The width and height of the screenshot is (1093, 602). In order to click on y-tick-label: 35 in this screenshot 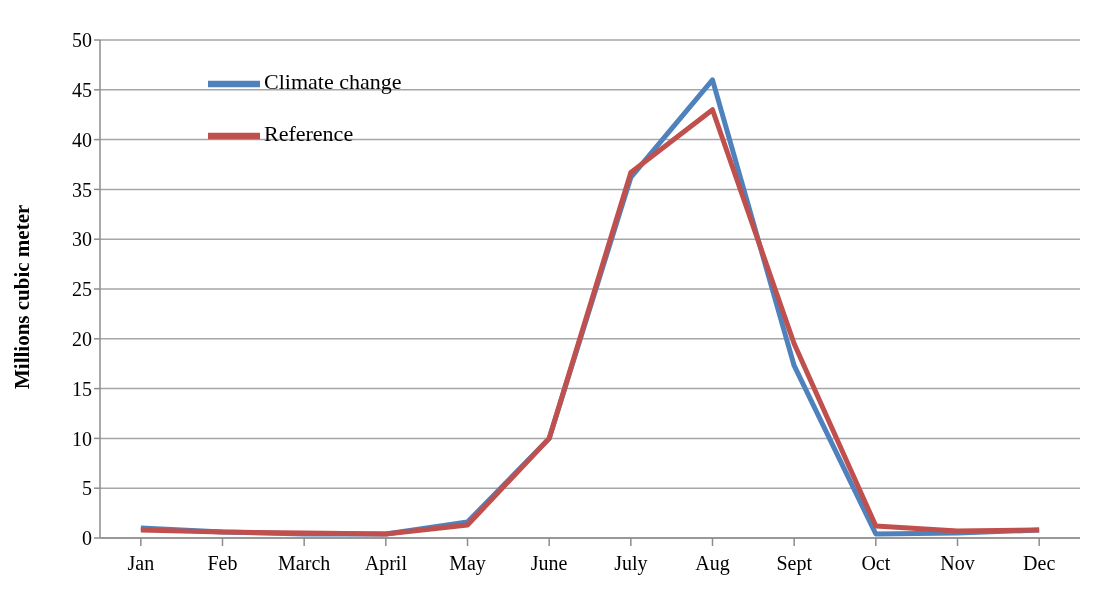, I will do `click(82, 189)`.